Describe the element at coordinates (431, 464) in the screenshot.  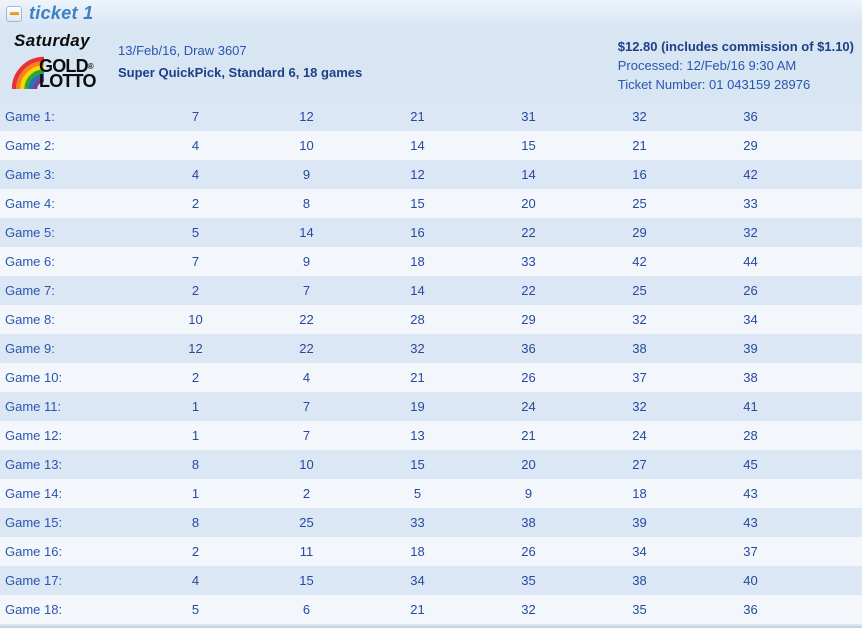
I see `game-row: Game 13: 8 10 15 20 27 45` at that location.